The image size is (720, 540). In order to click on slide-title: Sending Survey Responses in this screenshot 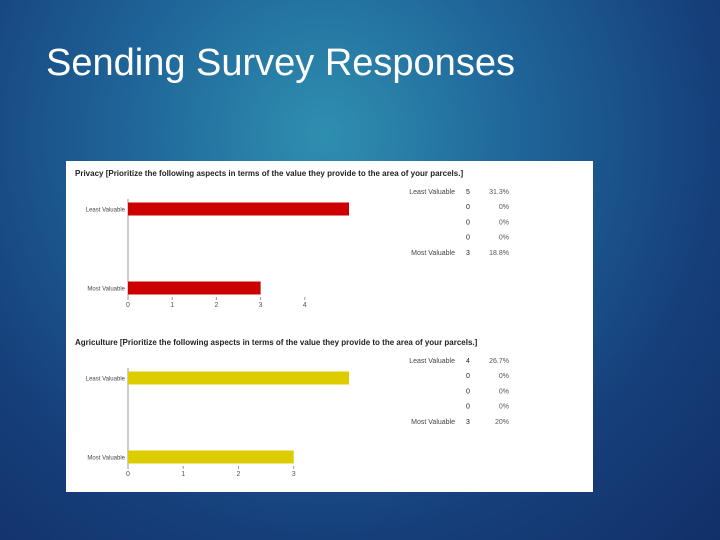, I will do `click(280, 63)`.